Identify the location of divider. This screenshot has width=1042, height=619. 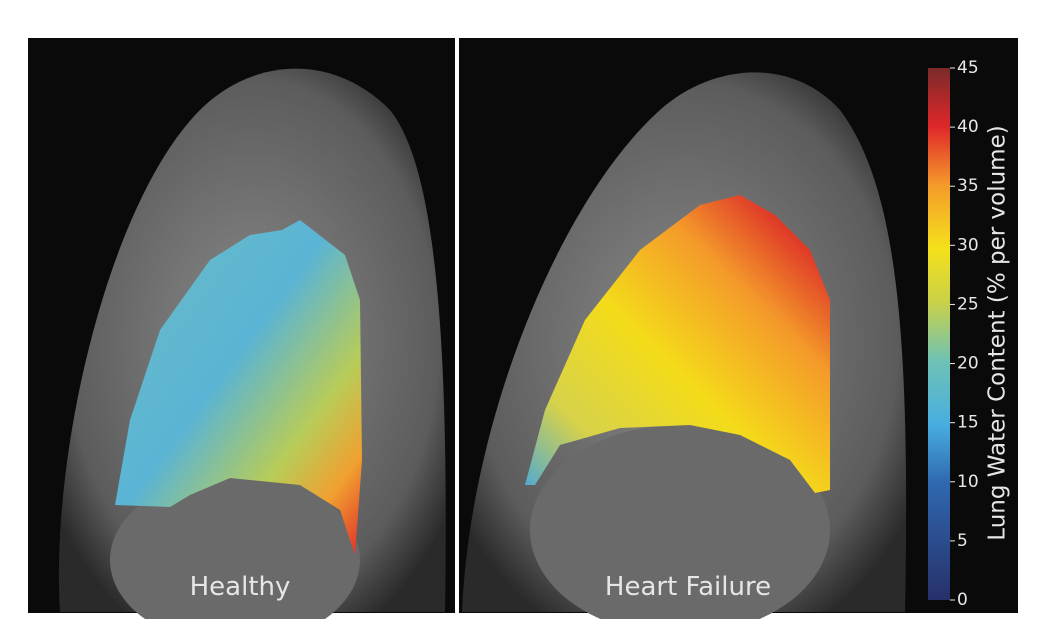
(457, 325).